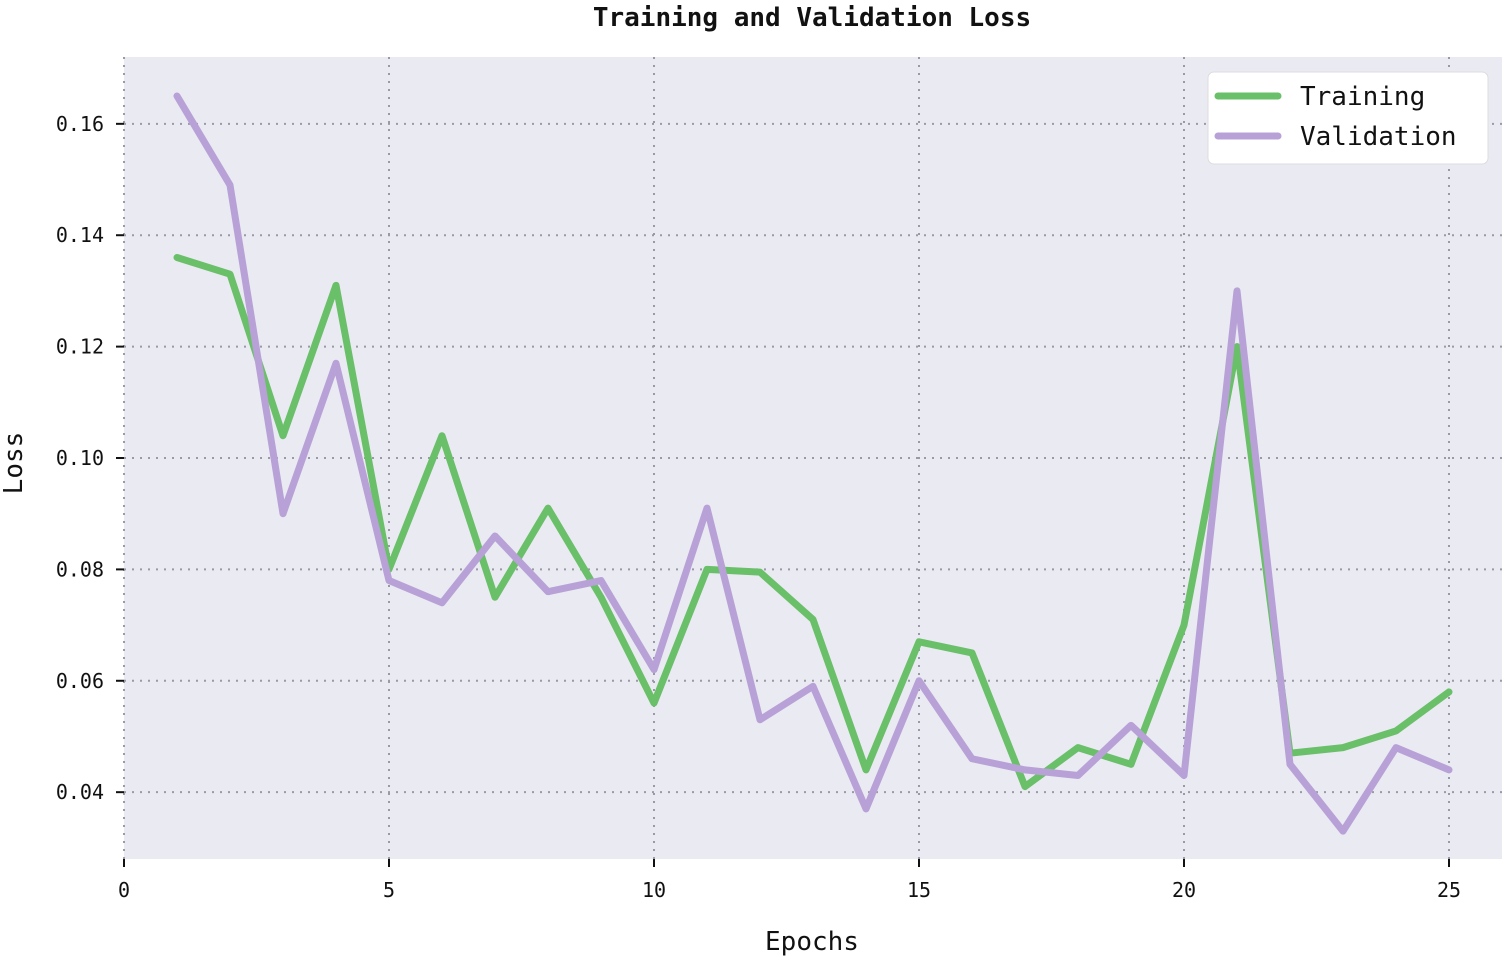 This screenshot has height=959, width=1505. Describe the element at coordinates (812, 18) in the screenshot. I see `chart-title: Training and Validation Loss` at that location.